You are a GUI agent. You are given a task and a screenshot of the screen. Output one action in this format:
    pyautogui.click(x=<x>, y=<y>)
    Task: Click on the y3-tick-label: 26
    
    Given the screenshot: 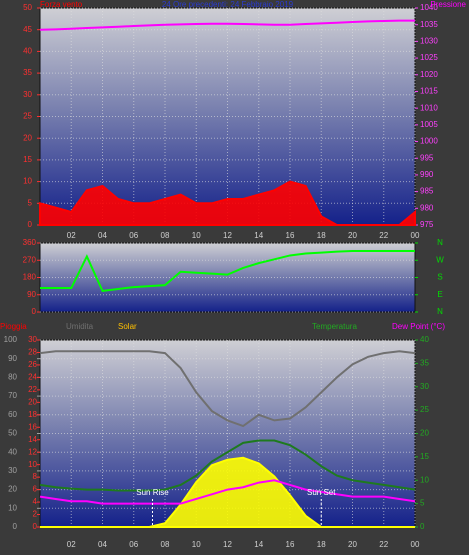 What is the action you would take?
    pyautogui.click(x=32, y=364)
    